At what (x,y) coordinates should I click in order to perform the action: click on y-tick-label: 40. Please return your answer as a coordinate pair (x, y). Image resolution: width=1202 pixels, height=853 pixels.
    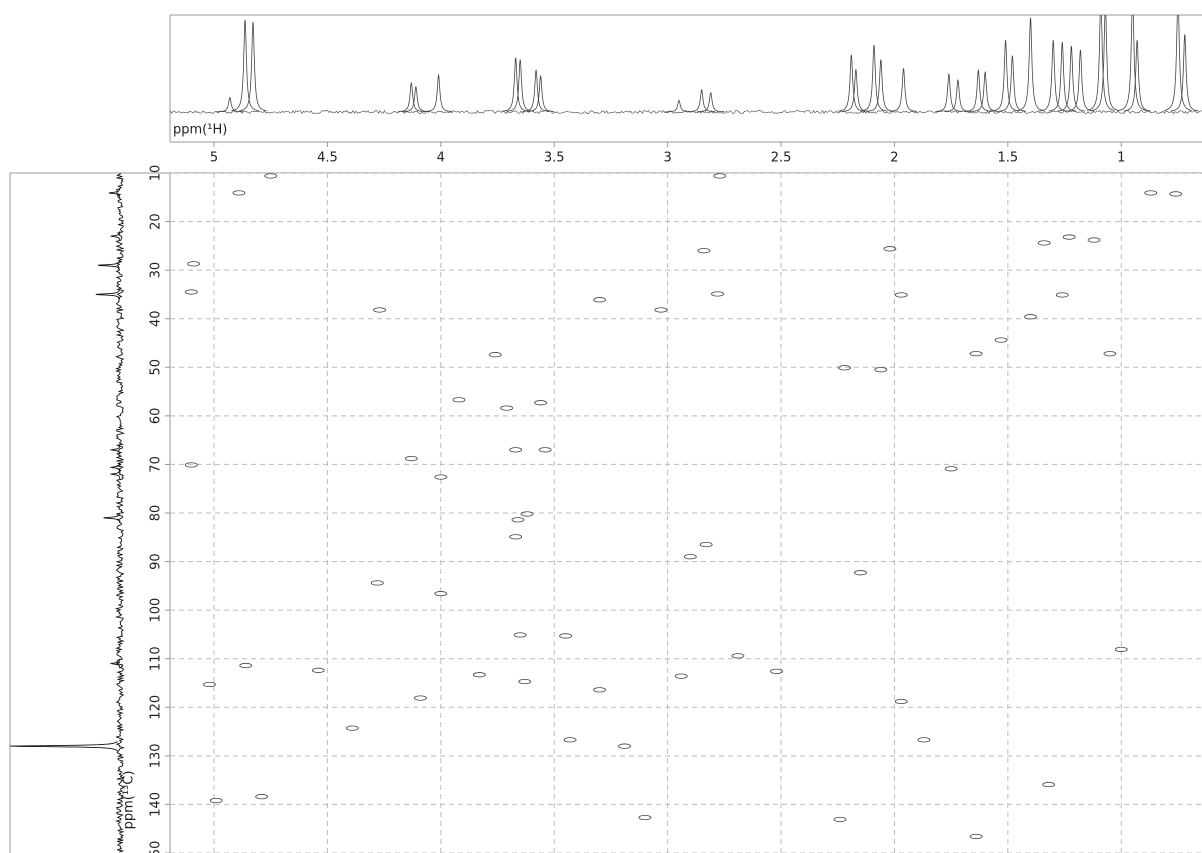
    Looking at the image, I should click on (156, 318).